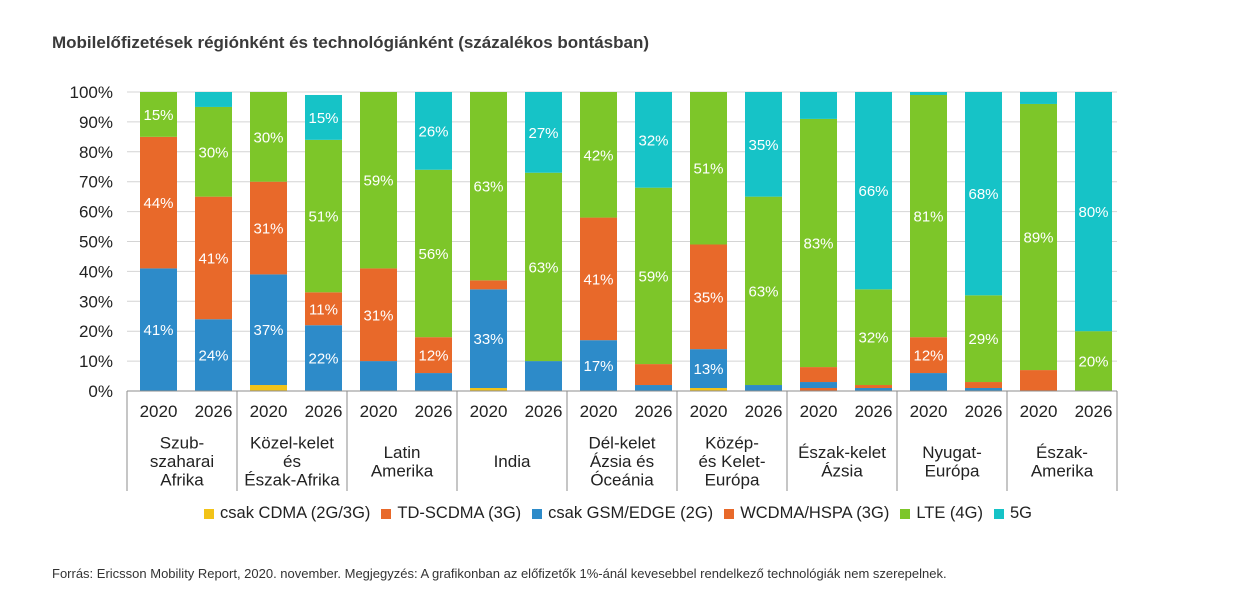 Image resolution: width=1241 pixels, height=603 pixels. I want to click on data-label: 37%, so click(268, 330).